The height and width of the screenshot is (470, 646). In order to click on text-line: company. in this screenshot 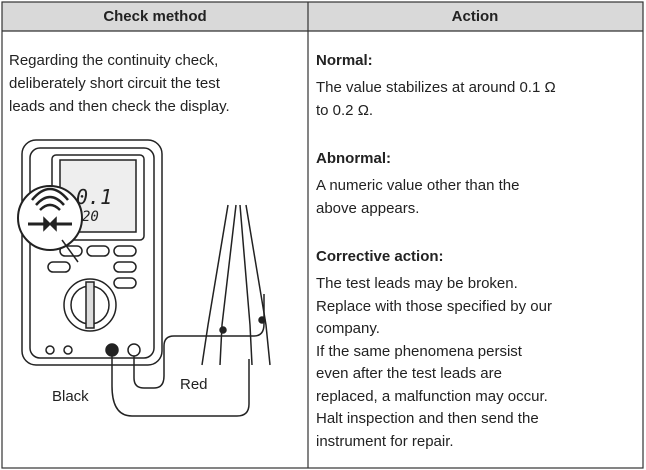, I will do `click(348, 328)`.